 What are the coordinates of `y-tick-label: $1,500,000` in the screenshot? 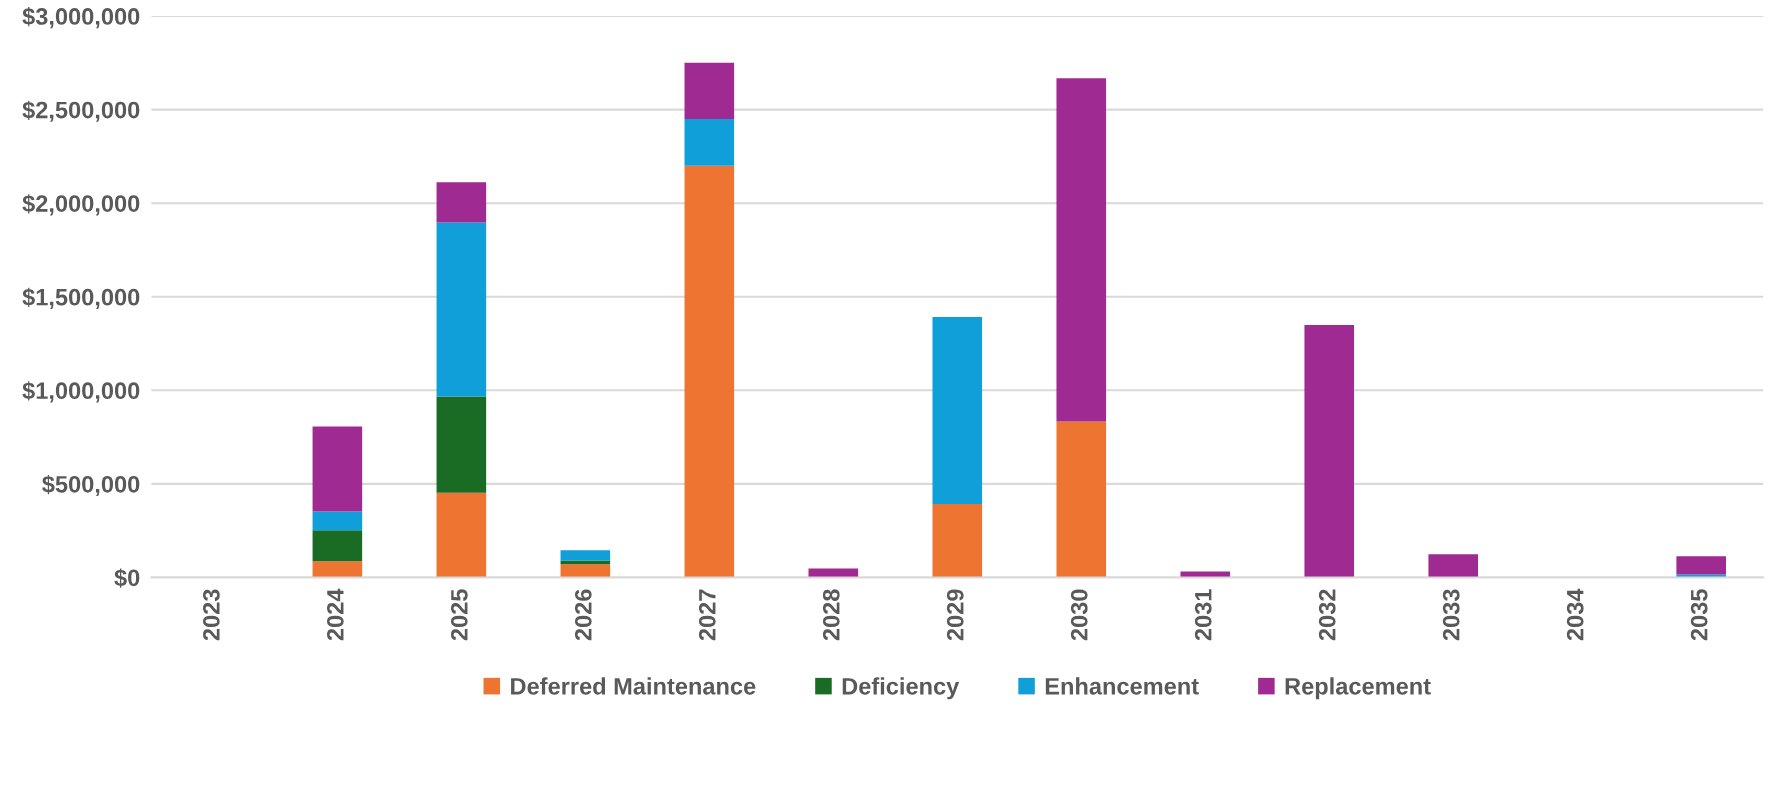 It's located at (81, 298).